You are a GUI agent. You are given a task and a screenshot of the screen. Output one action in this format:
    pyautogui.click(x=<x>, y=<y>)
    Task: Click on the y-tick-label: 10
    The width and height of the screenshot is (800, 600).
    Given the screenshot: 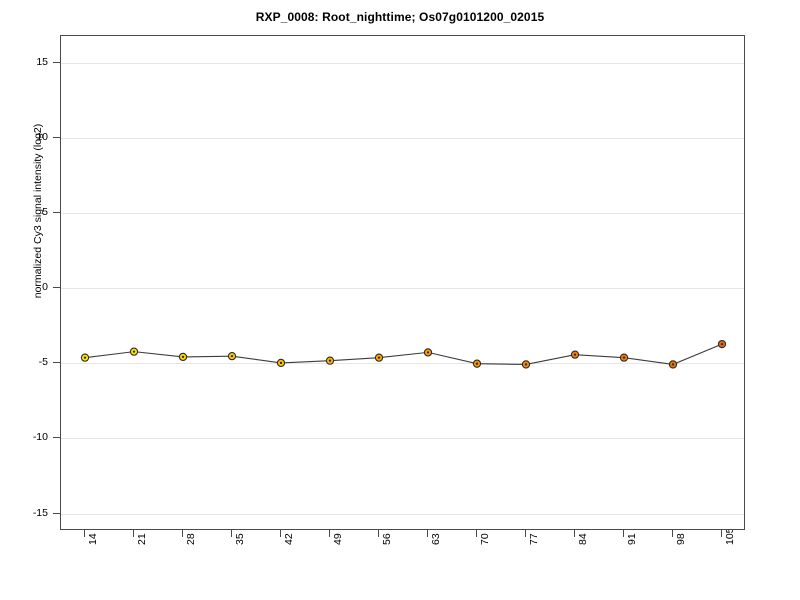 What is the action you would take?
    pyautogui.click(x=42, y=136)
    